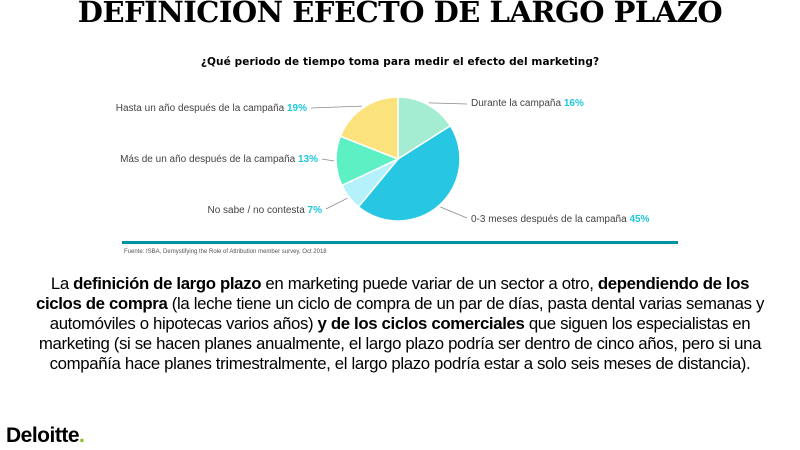  Describe the element at coordinates (392, 293) in the screenshot. I see `body-bold-2: dependiendo de los ciclos de compra` at that location.